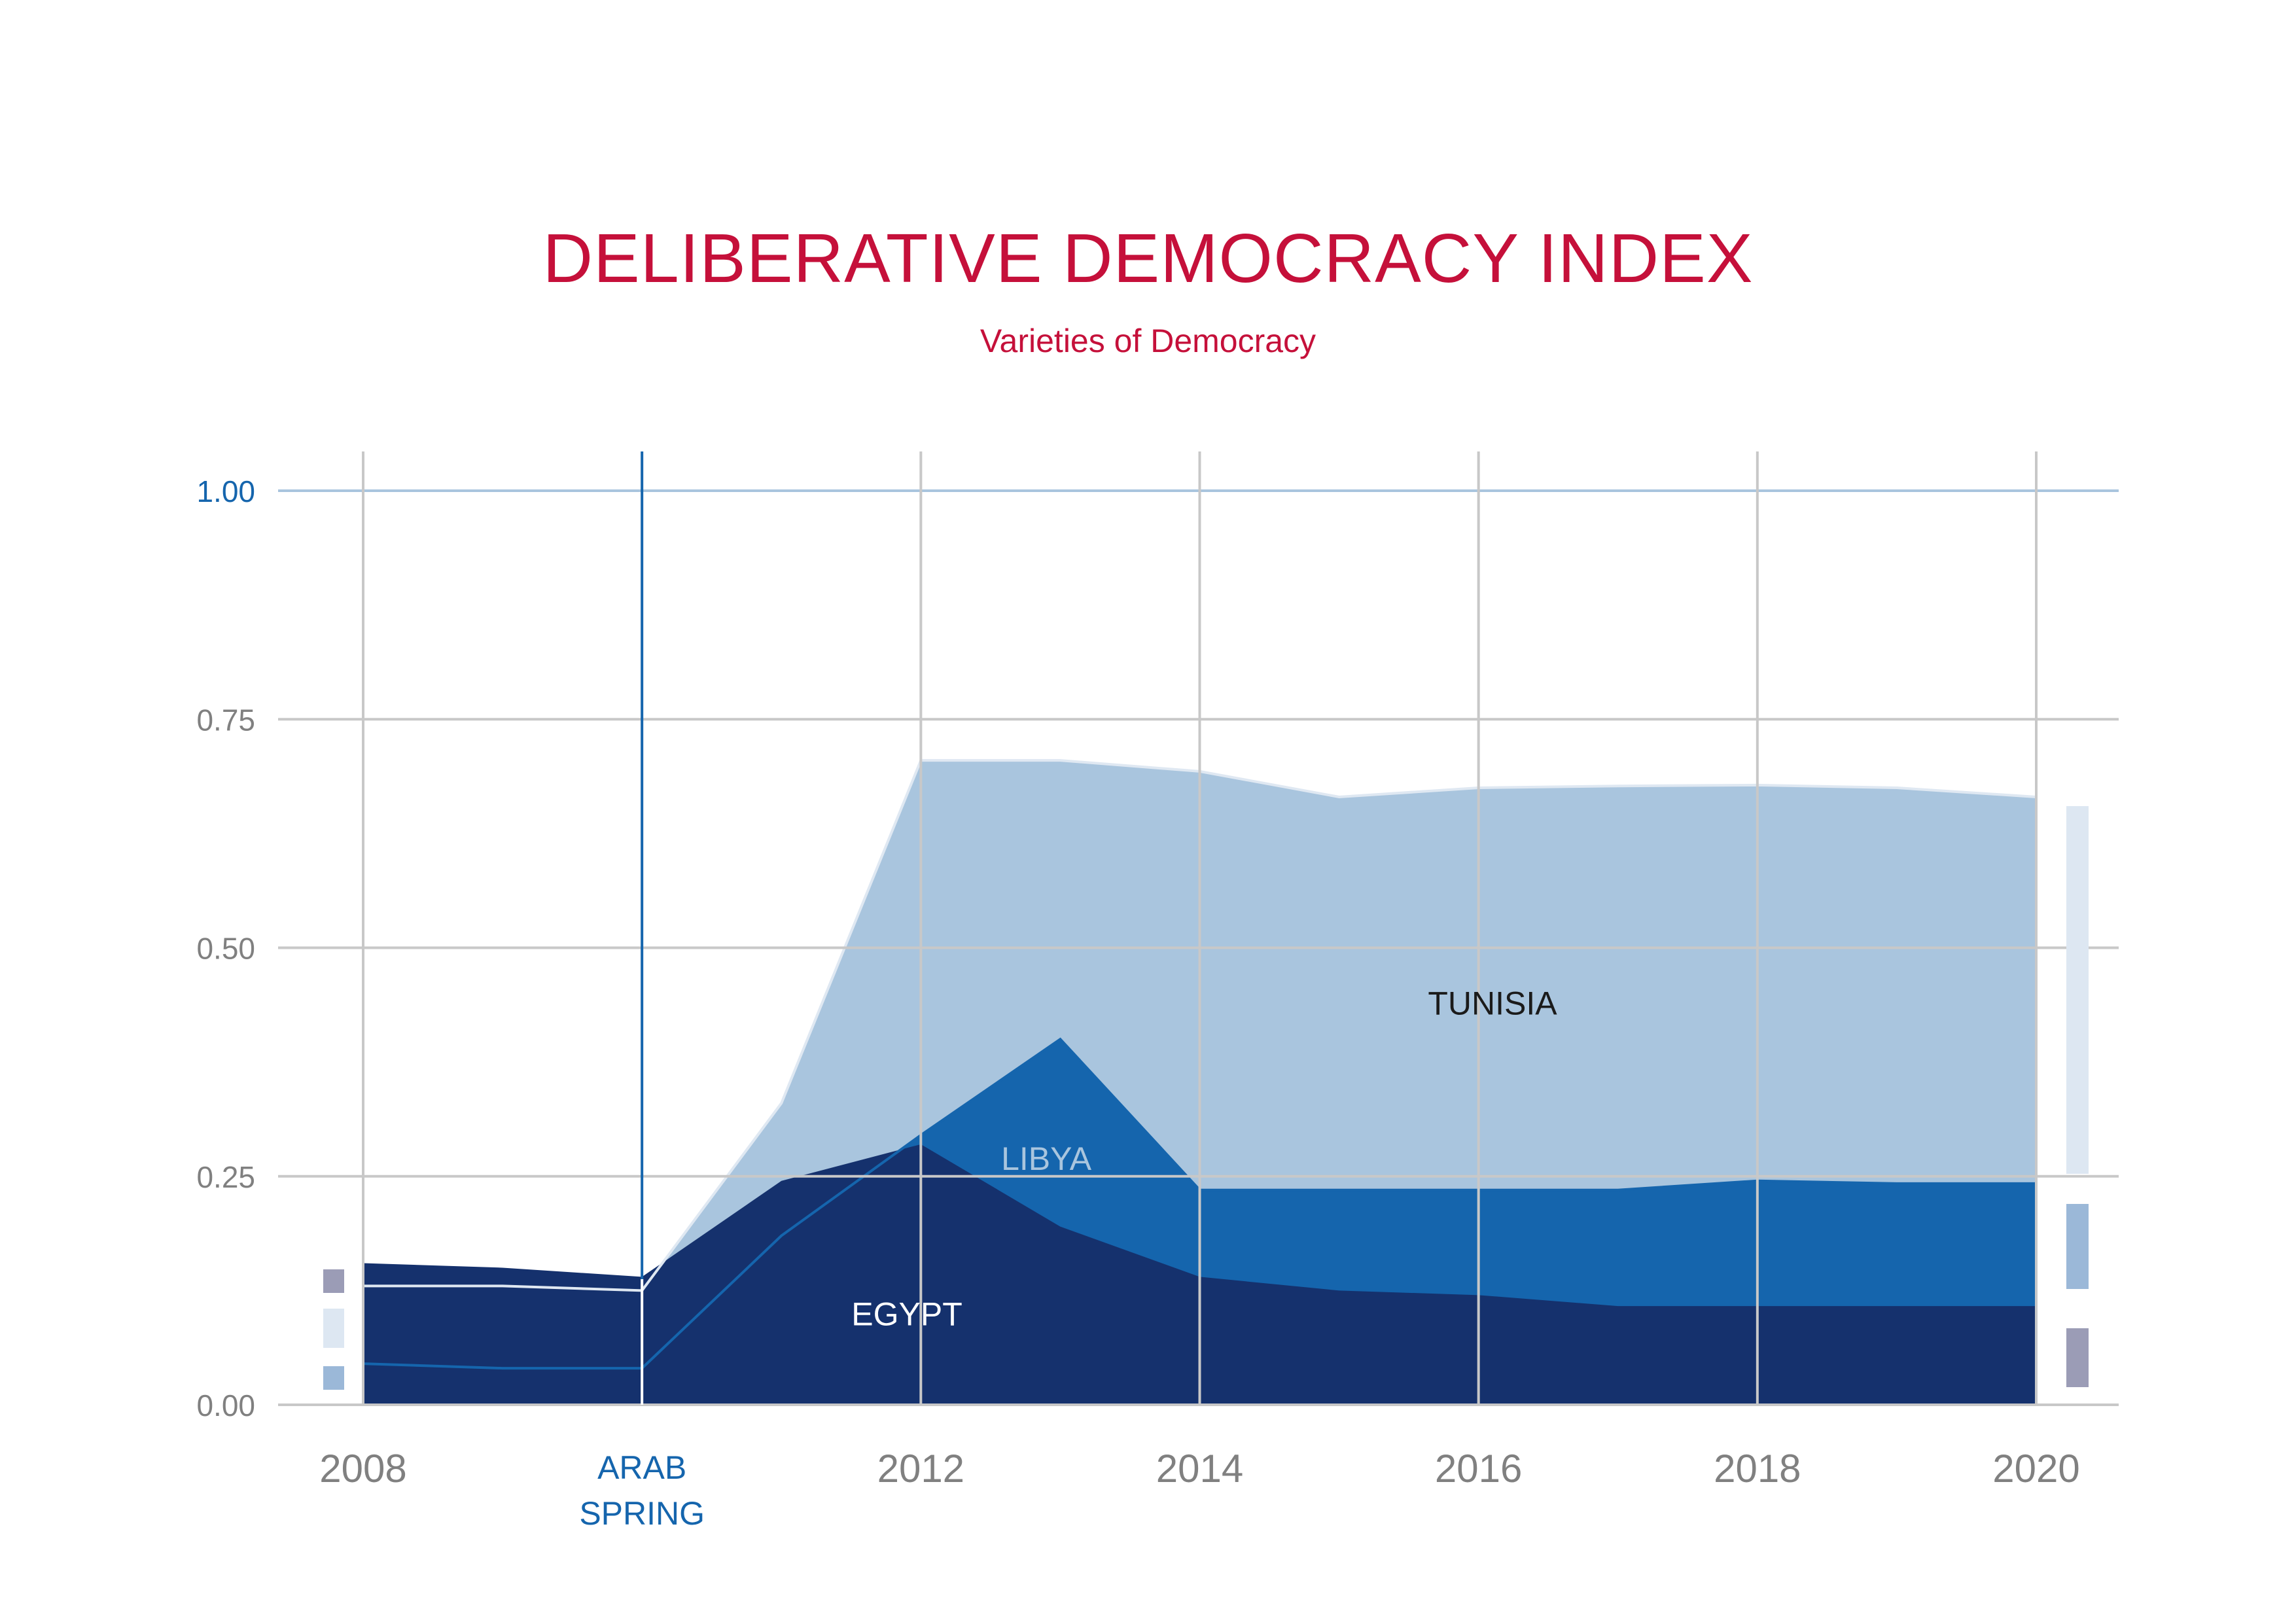  I want to click on x-tick-label: 2008, so click(362, 1469).